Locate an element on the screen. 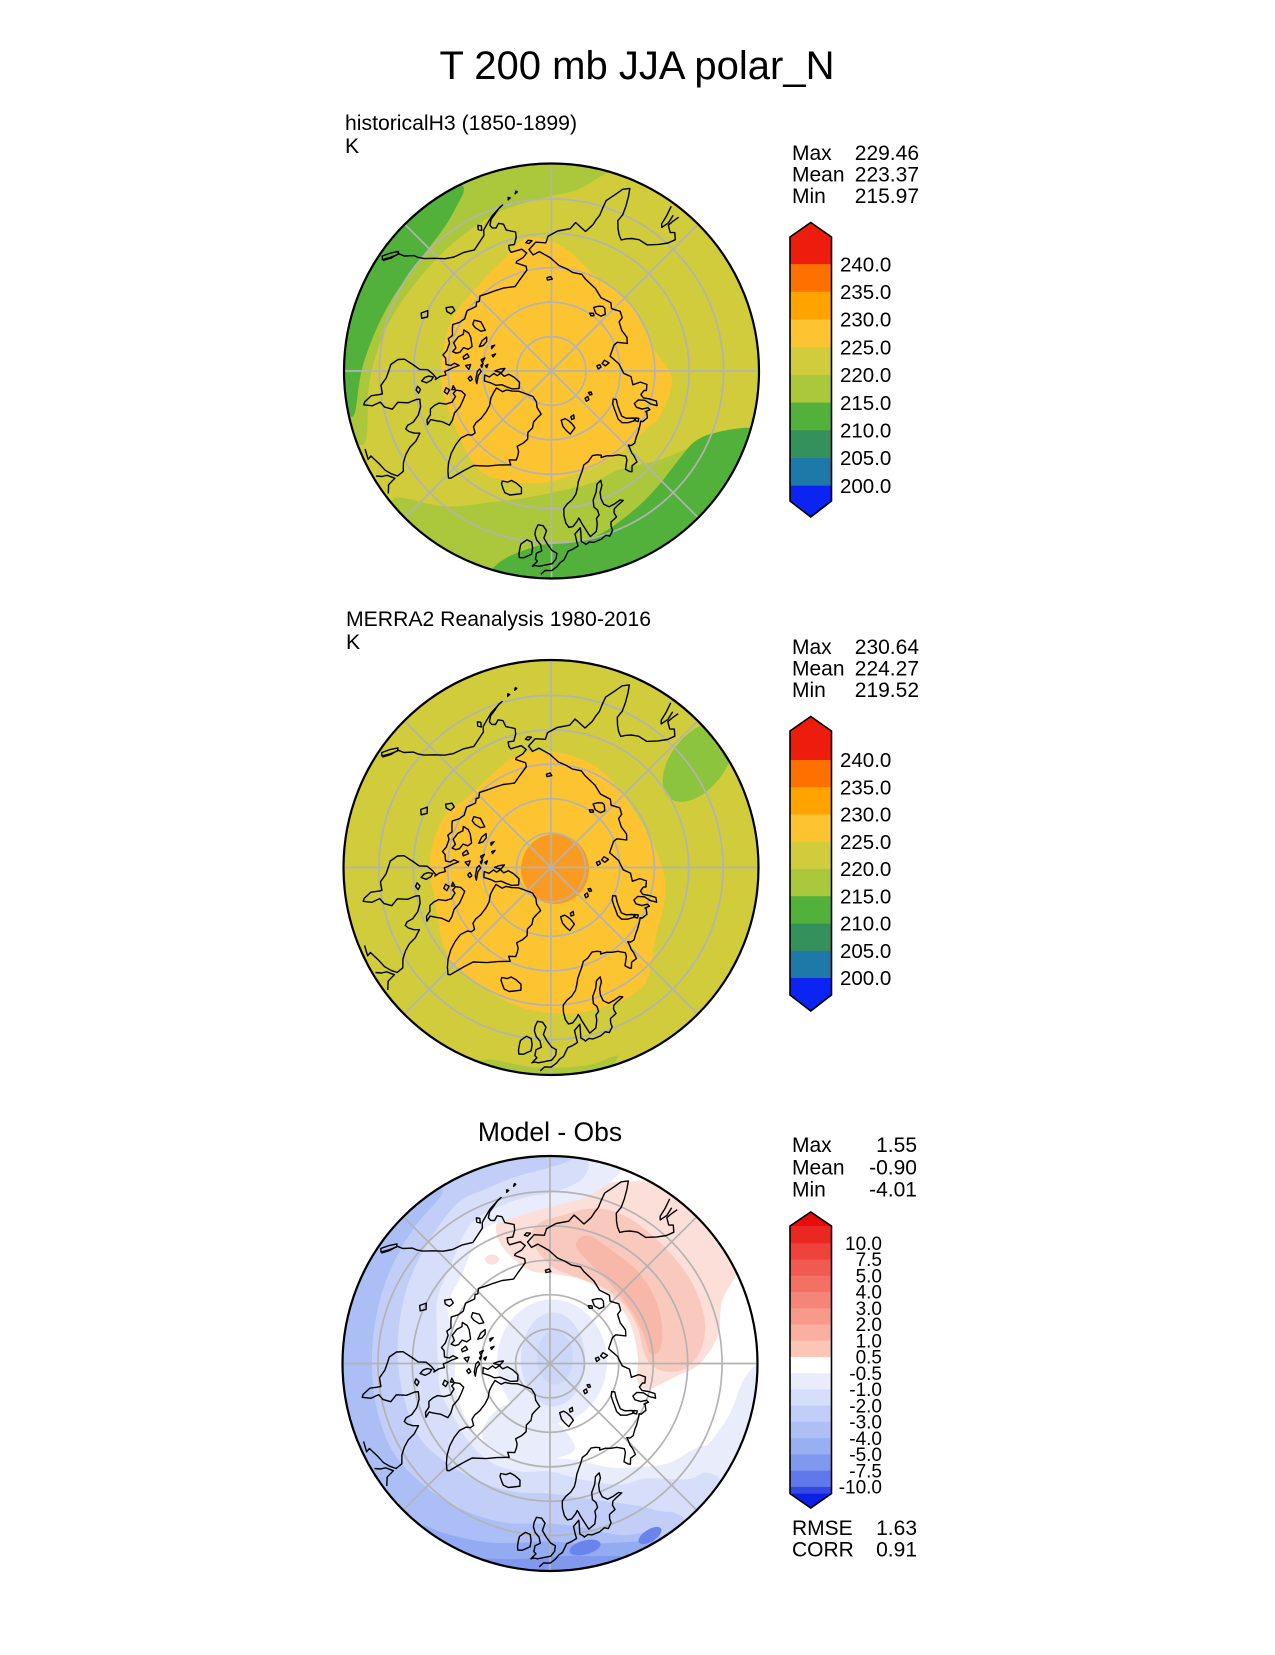 The width and height of the screenshot is (1275, 1655). svg-text: -5.0 is located at coordinates (865, 1455).